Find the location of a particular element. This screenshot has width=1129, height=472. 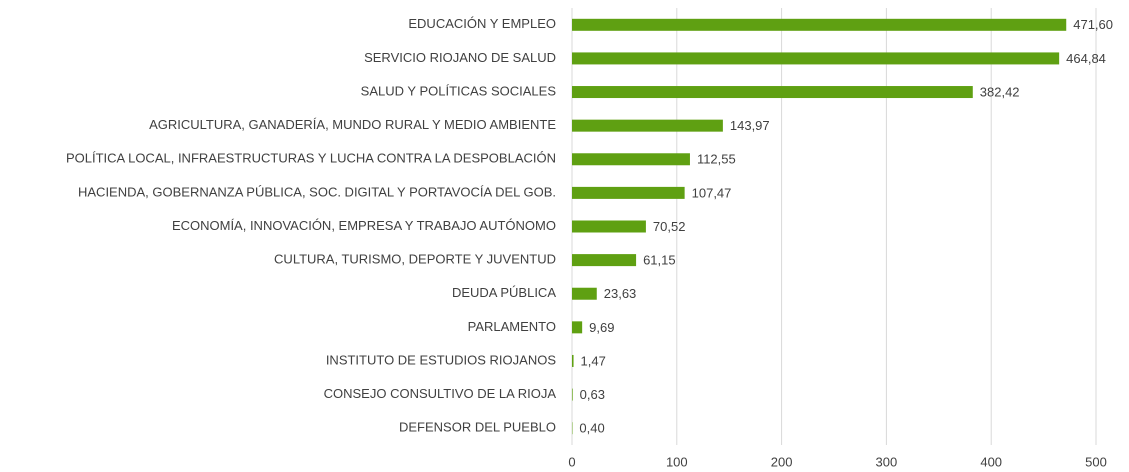

data-label: 23,63 is located at coordinates (620, 293).